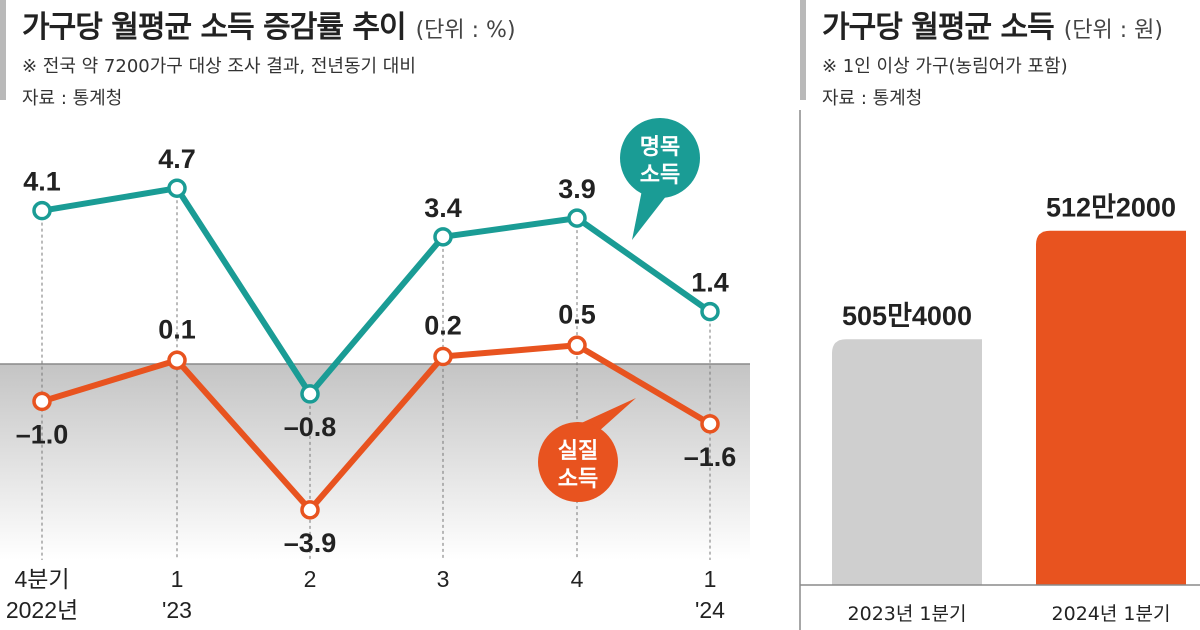  What do you see at coordinates (42, 610) in the screenshot?
I see `x-tick-label: 2022년` at bounding box center [42, 610].